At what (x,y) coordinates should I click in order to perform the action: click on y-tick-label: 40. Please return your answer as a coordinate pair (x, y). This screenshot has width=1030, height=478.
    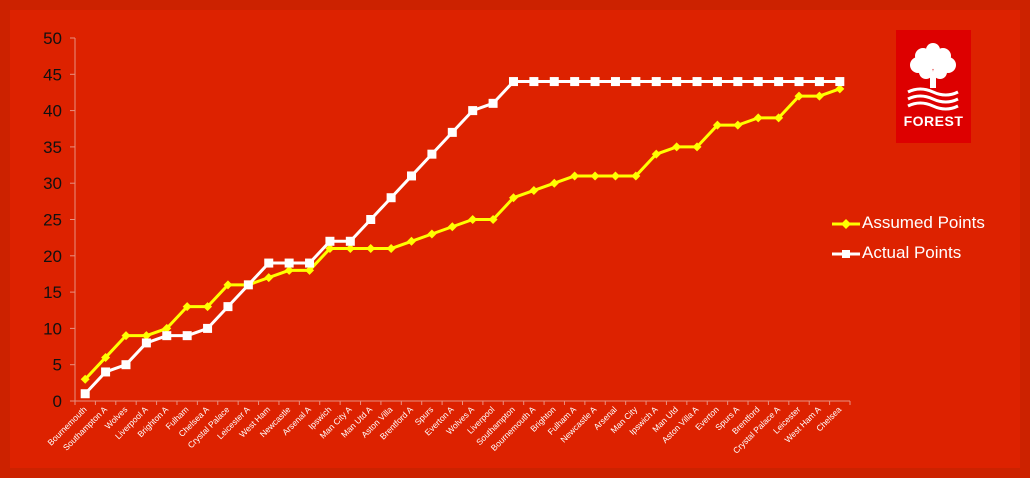
    Looking at the image, I should click on (52, 111).